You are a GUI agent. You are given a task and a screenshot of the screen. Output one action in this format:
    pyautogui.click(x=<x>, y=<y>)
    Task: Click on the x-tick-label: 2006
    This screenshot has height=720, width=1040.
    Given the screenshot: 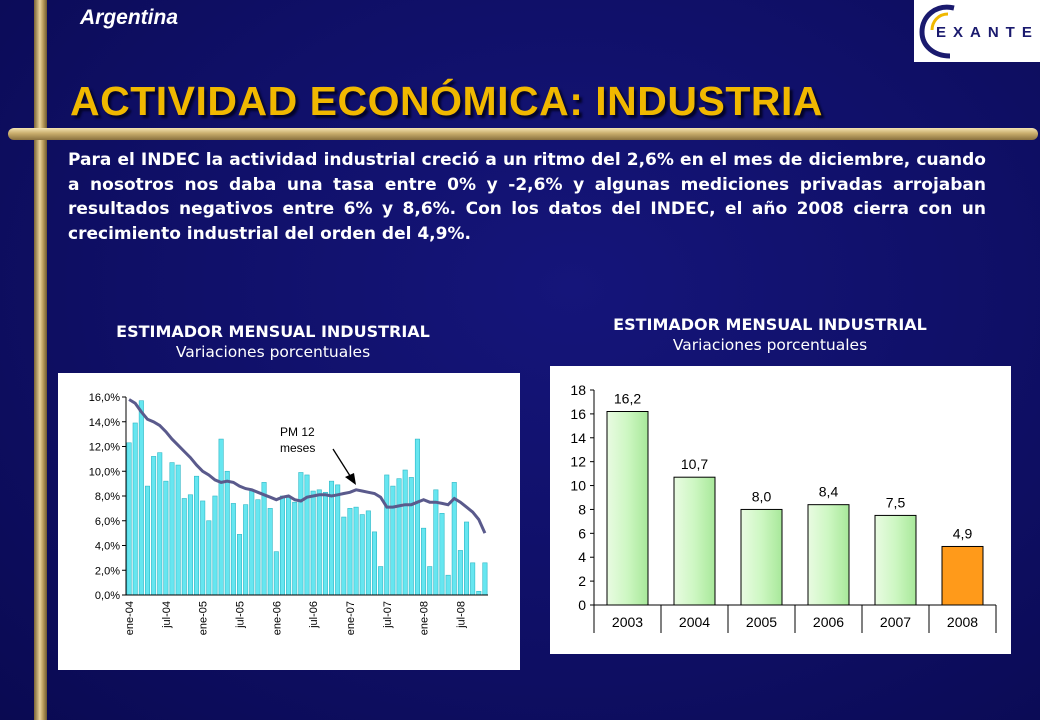 What is the action you would take?
    pyautogui.click(x=828, y=622)
    